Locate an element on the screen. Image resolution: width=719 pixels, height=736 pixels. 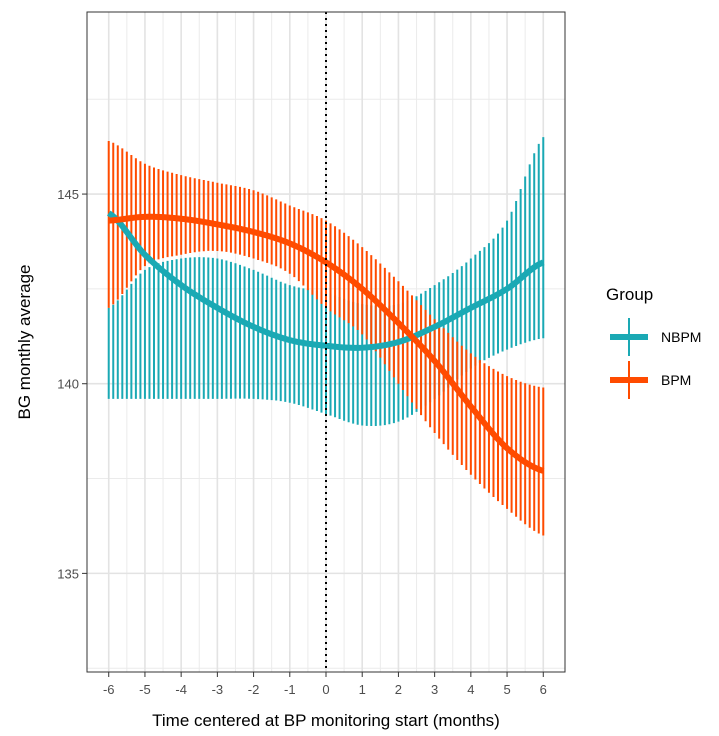
x-tick-label: 6 is located at coordinates (543, 689).